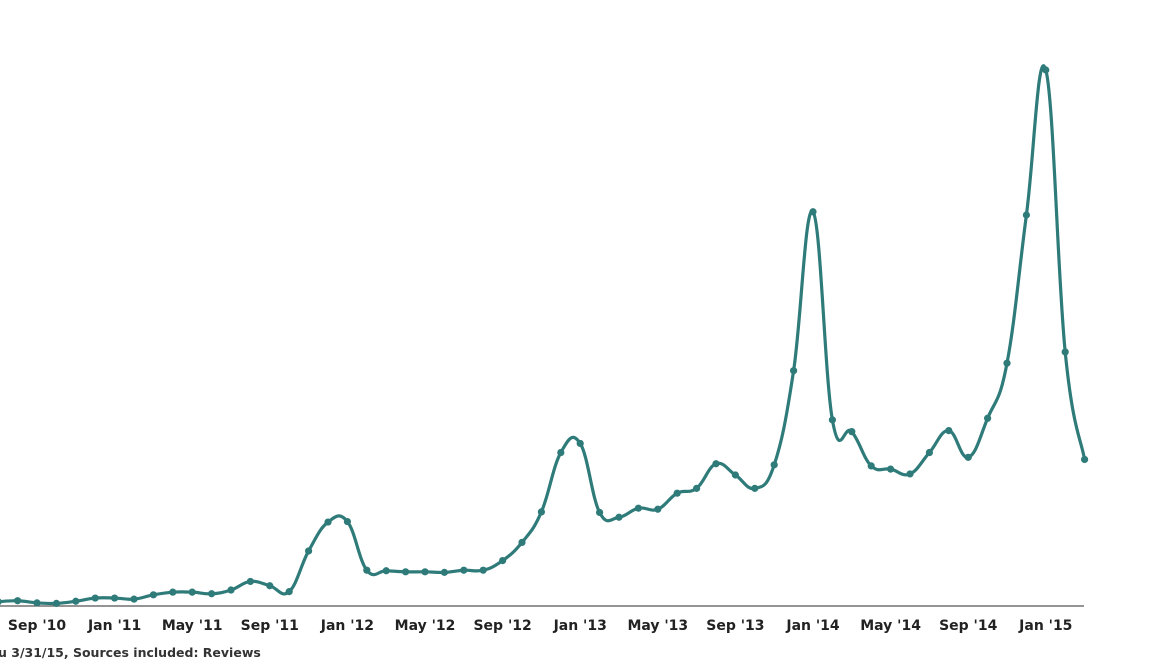 The width and height of the screenshot is (1160, 665). Describe the element at coordinates (890, 626) in the screenshot. I see `x-tick-label: May '14` at that location.